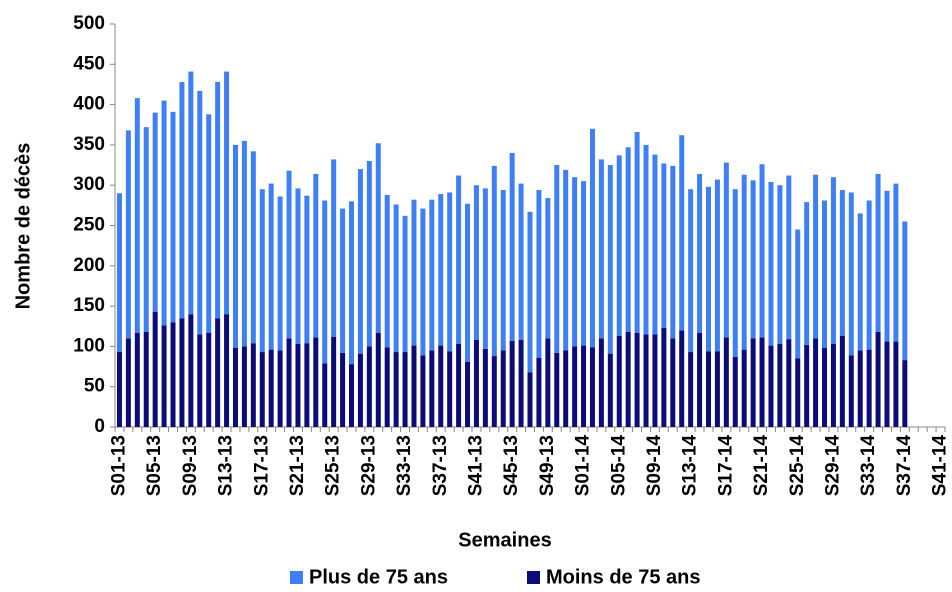 This screenshot has height=592, width=952. I want to click on x-tick-label: S33-14, so click(868, 466).